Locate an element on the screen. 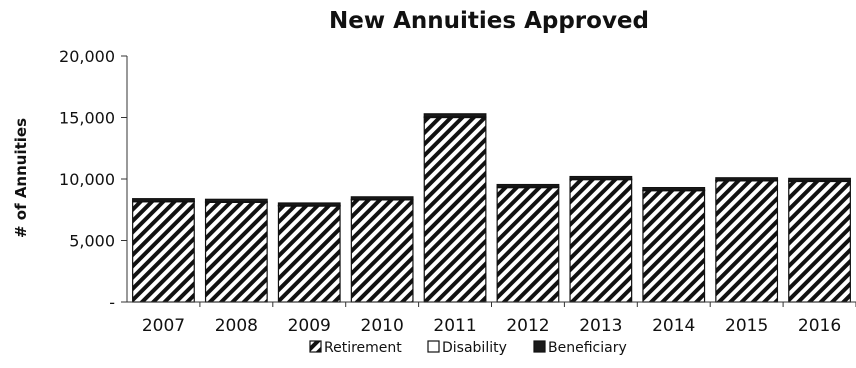 This screenshot has height=368, width=856. y-tick-label: 10,000 is located at coordinates (87, 179).